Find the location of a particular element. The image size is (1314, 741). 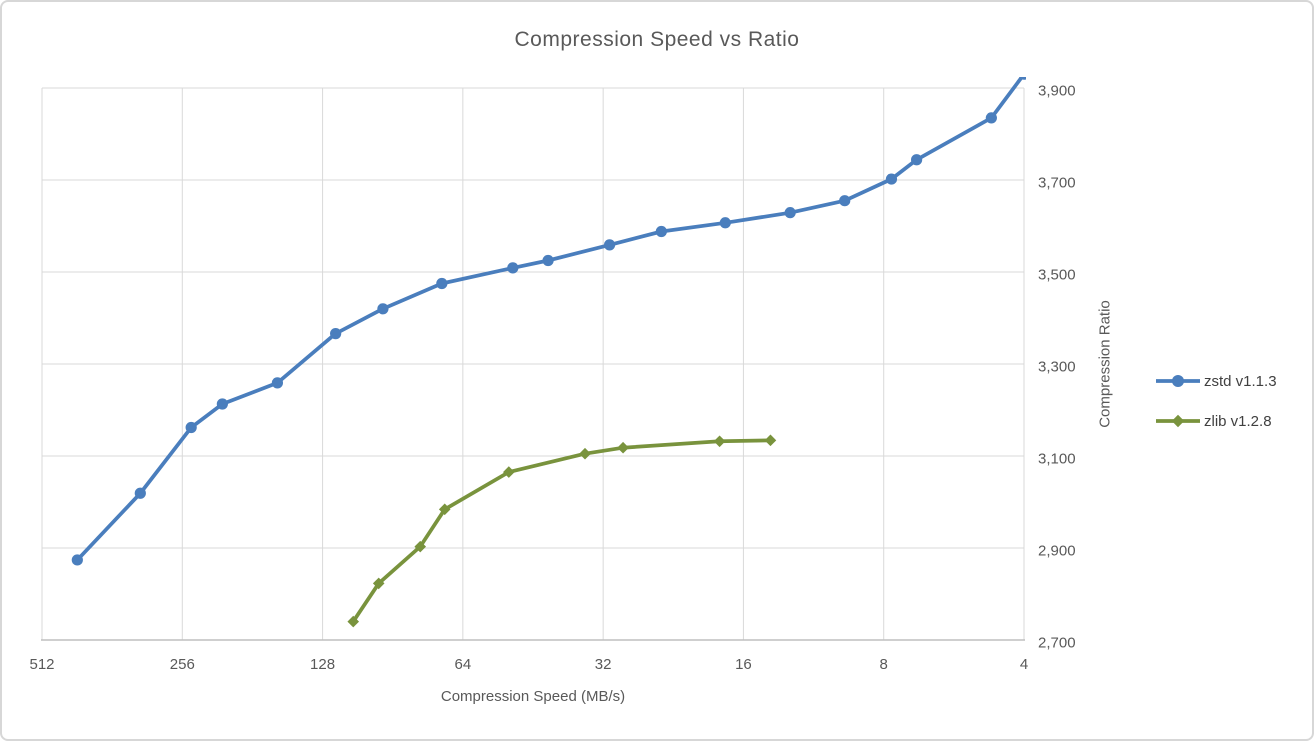

series-zlib is located at coordinates (562, 531).